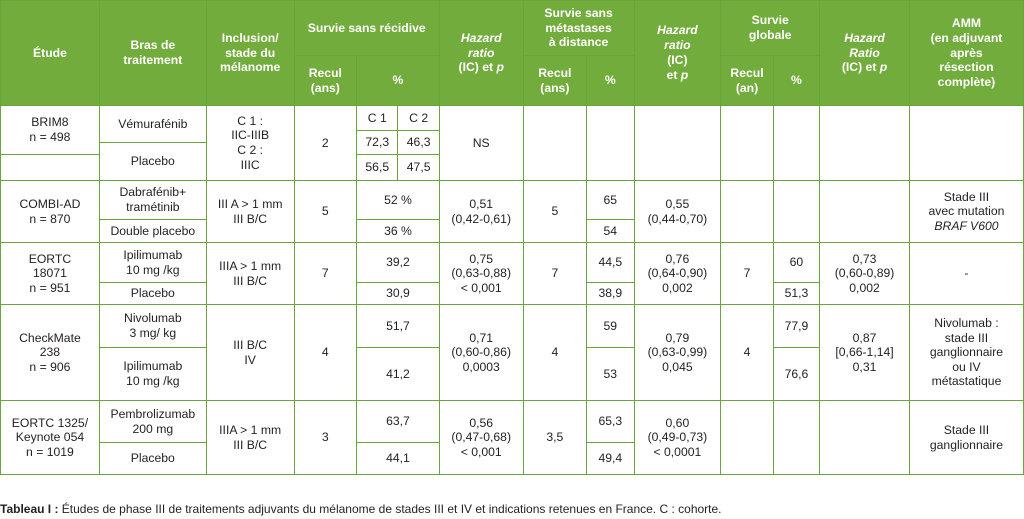  I want to click on brim8-c2-v1: 46,3, so click(418, 142).